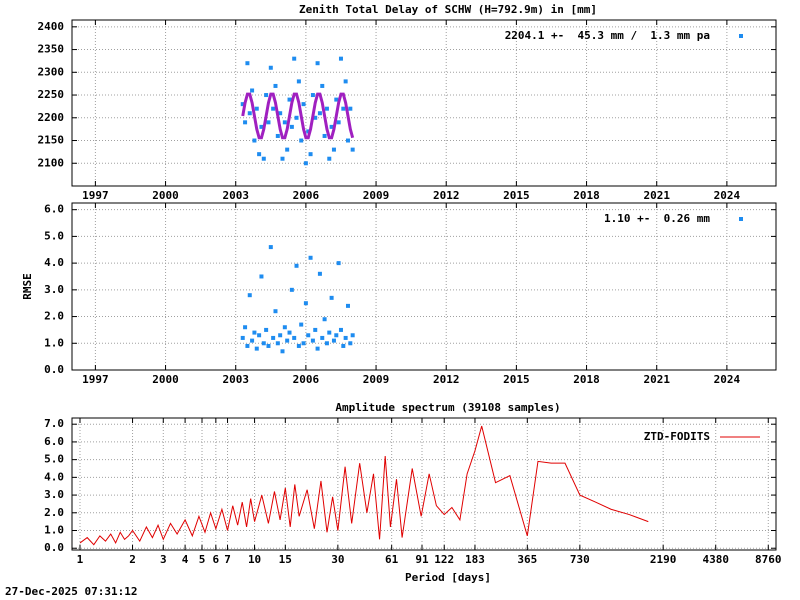 This screenshot has width=800, height=600. What do you see at coordinates (216, 559) in the screenshot?
I see `x-tick-label: 6` at bounding box center [216, 559].